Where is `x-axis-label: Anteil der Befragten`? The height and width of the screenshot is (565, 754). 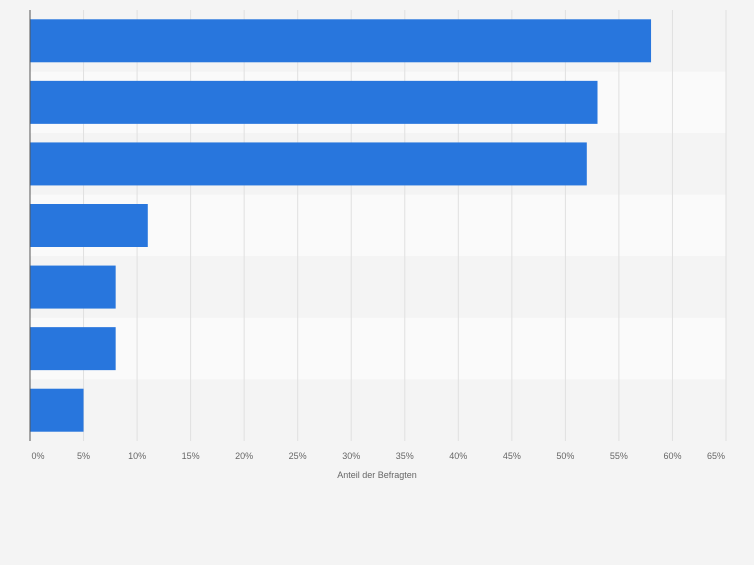
x-axis-label: Anteil der Befragten is located at coordinates (377, 475).